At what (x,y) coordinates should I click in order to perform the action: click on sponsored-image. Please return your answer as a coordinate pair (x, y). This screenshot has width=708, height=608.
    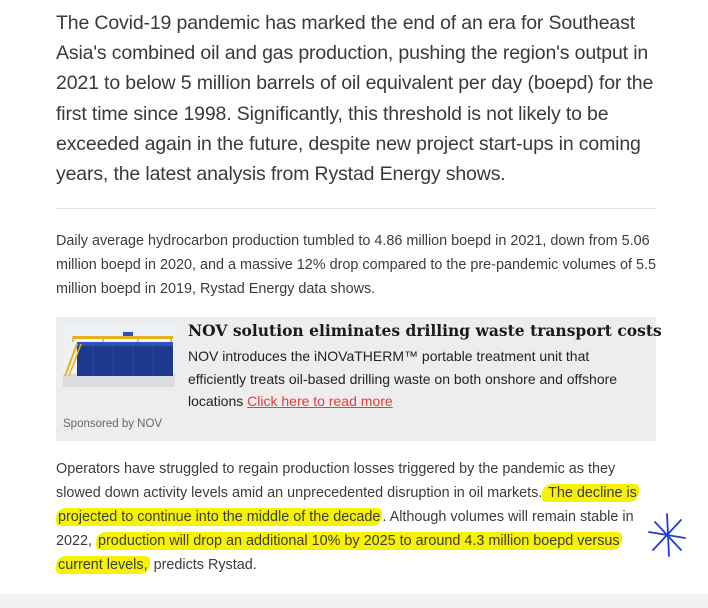
    Looking at the image, I should click on (119, 355).